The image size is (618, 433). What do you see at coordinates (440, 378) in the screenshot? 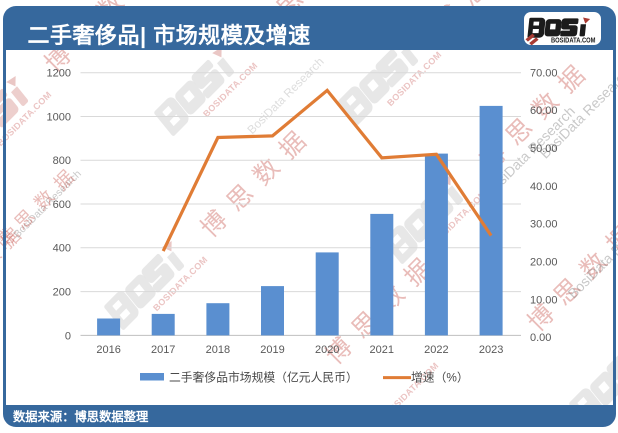
I see `svg-text: 增速（%）` at bounding box center [440, 378].